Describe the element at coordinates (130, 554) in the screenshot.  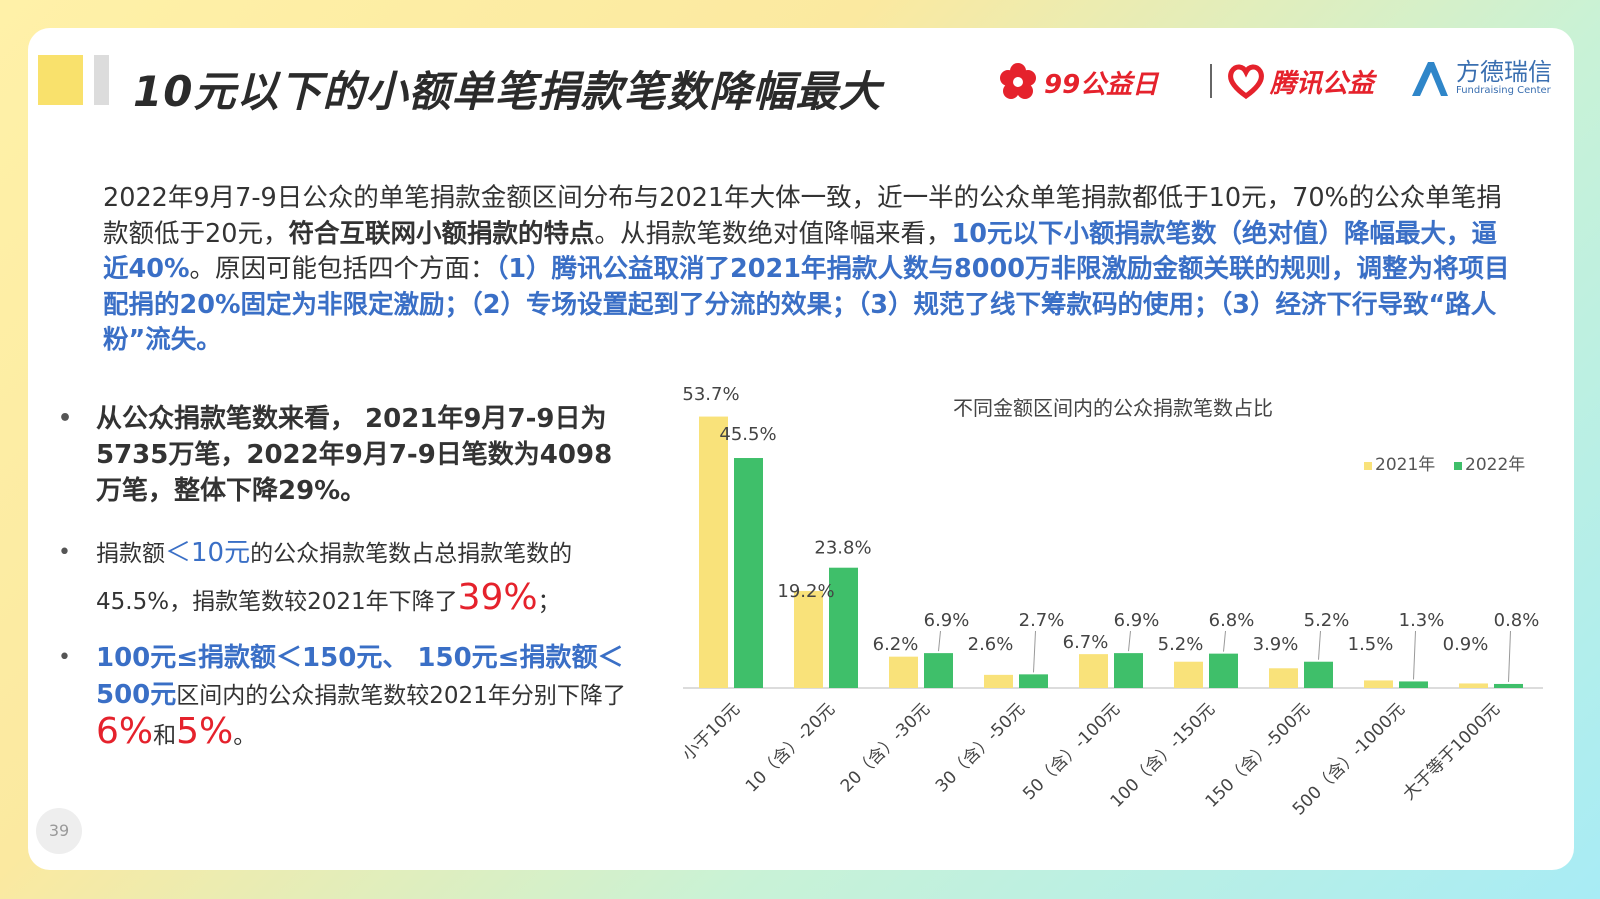
I see `bullet-2-text-a: 捐款额` at that location.